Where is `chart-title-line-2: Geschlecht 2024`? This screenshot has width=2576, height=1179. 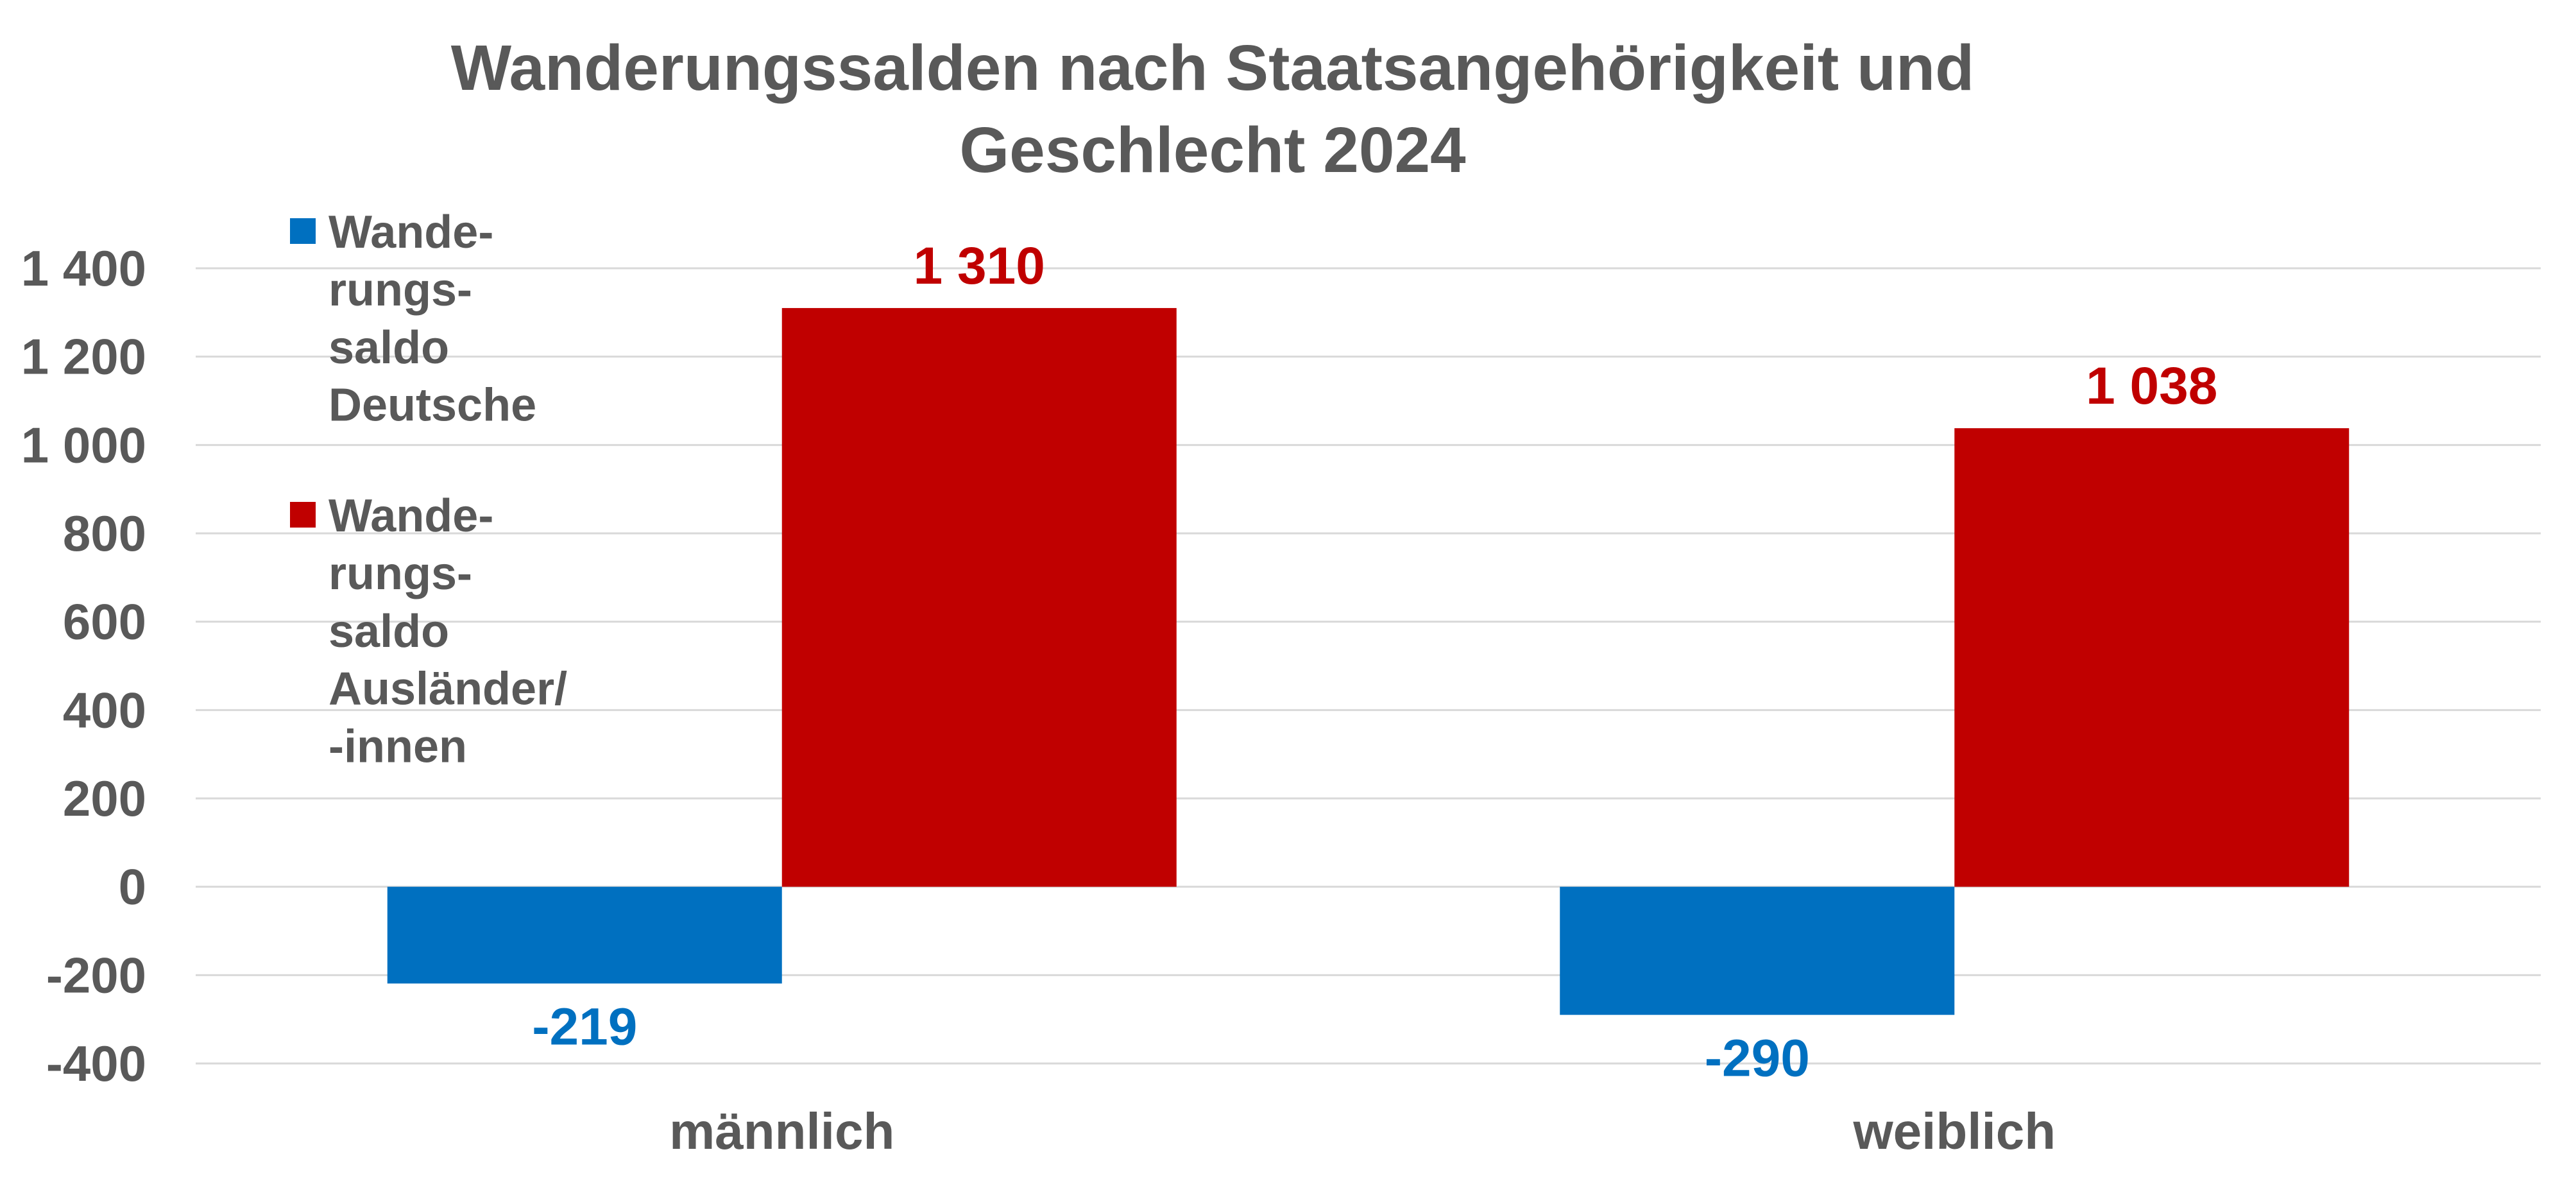 chart-title-line-2: Geschlecht 2024 is located at coordinates (1212, 150).